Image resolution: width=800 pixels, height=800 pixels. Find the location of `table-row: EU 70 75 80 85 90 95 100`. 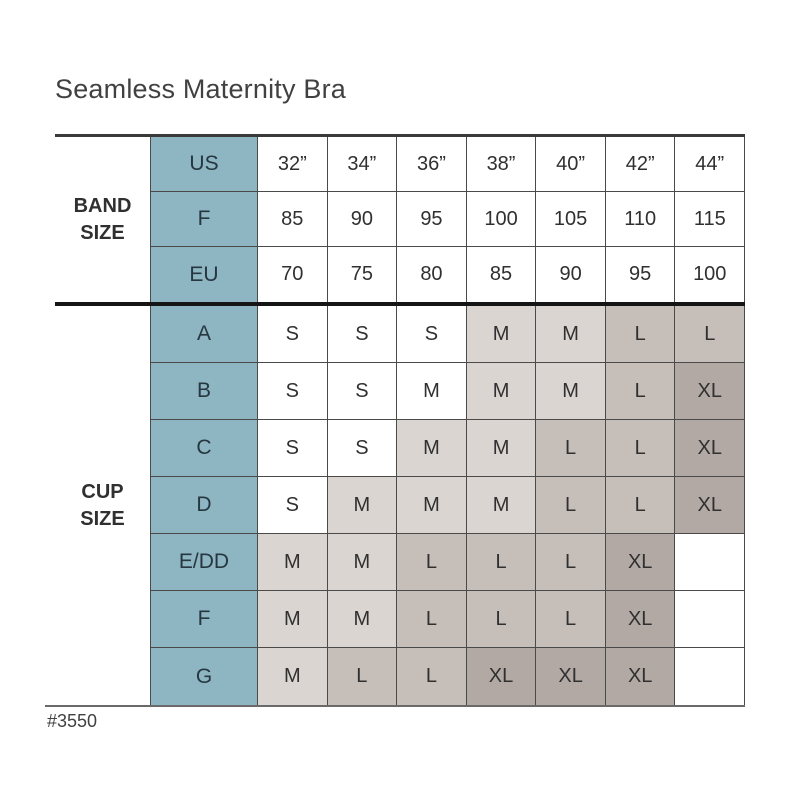

table-row: EU 70 75 80 85 90 95 100 is located at coordinates (448, 274).